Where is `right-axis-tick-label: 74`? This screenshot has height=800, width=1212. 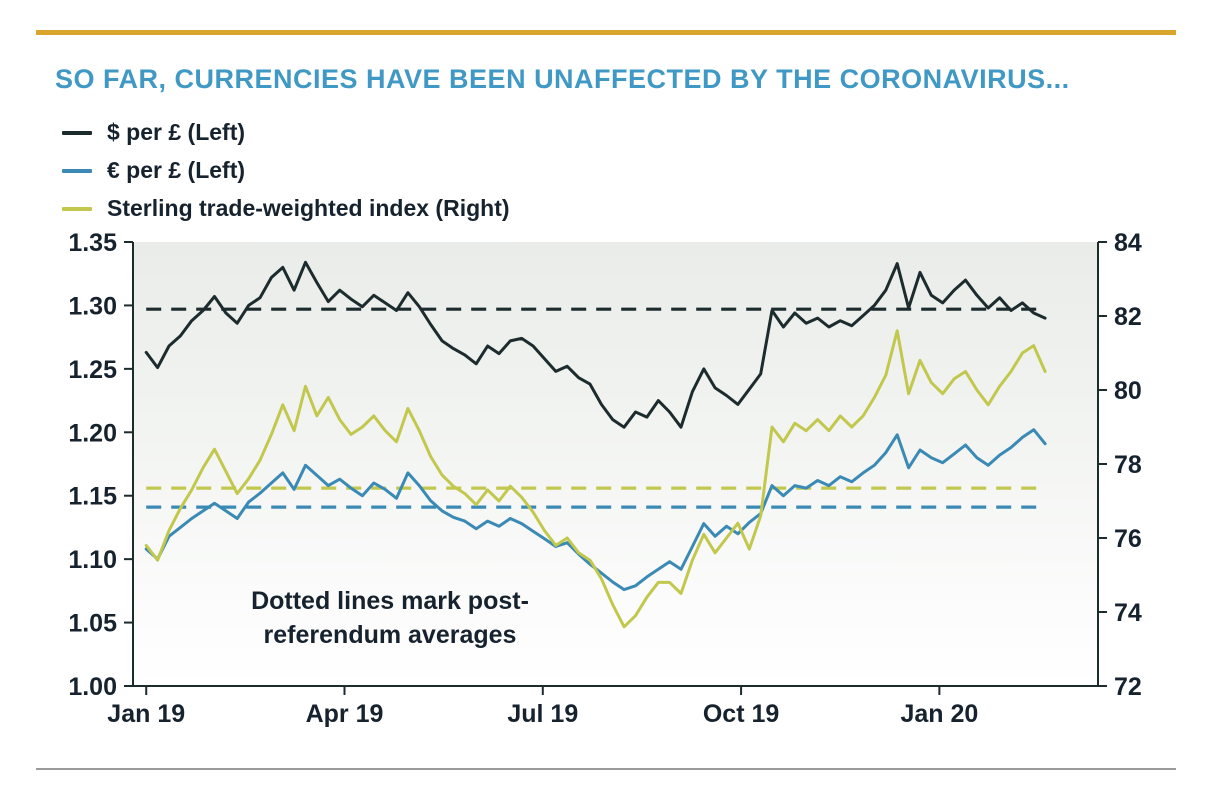 right-axis-tick-label: 74 is located at coordinates (1128, 613).